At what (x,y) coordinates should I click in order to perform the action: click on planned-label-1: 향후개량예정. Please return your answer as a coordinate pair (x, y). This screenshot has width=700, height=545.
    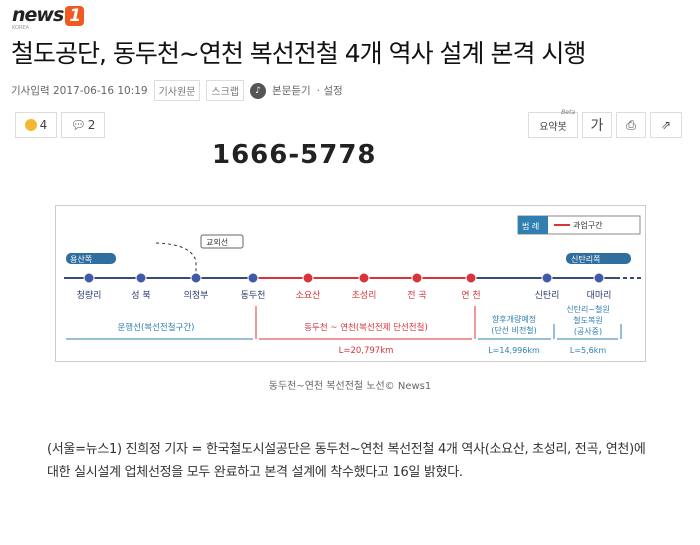
    Looking at the image, I should click on (514, 319).